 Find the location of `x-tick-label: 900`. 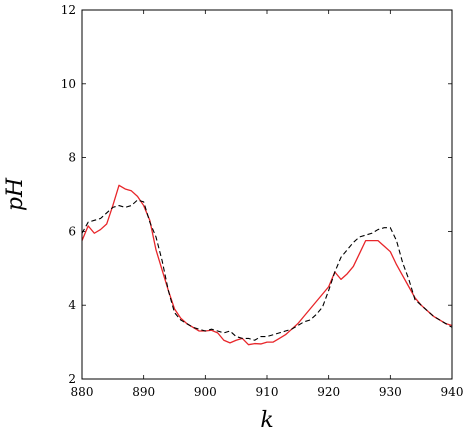

x-tick-label: 900 is located at coordinates (205, 392).